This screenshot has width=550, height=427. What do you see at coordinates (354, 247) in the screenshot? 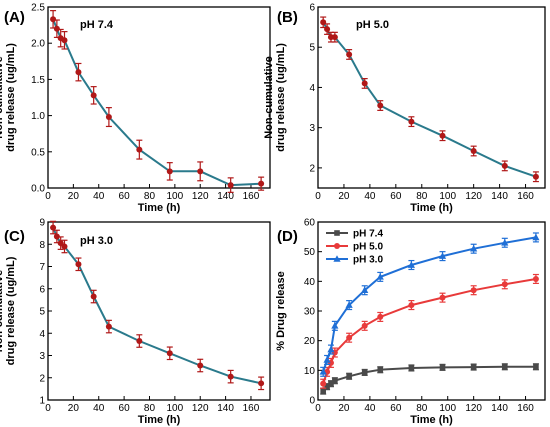
I see `legend: pH 7.4 pH 5.0 pH 3.0` at bounding box center [354, 247].